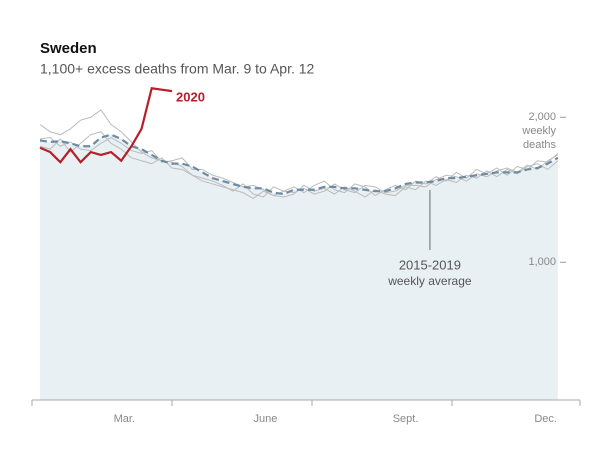  Describe the element at coordinates (190, 97) in the screenshot. I see `series-label: 2020` at that location.